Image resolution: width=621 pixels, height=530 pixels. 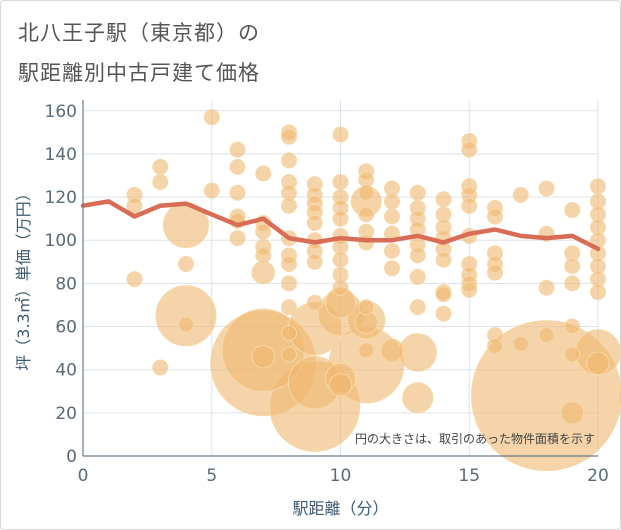 I want to click on y-tick-label: 120, so click(x=61, y=198).